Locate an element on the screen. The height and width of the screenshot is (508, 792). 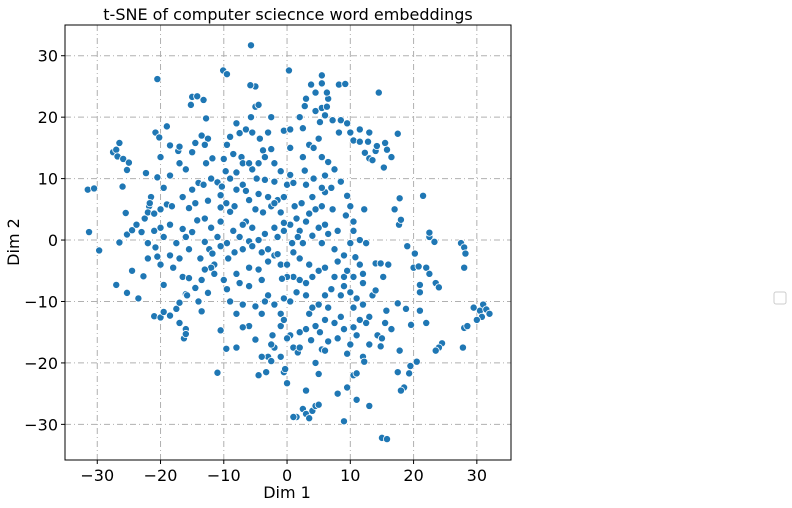
x-axis-label: Dim 1 is located at coordinates (287, 492).